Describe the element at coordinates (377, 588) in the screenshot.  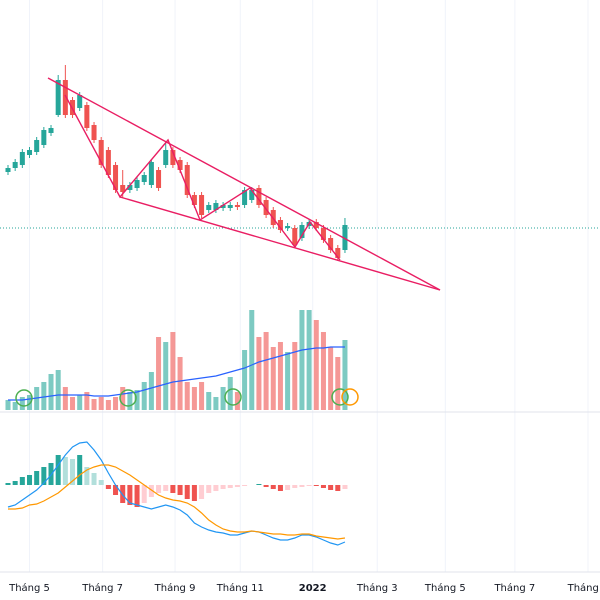
I see `x-tick-label: Tháng 3` at that location.